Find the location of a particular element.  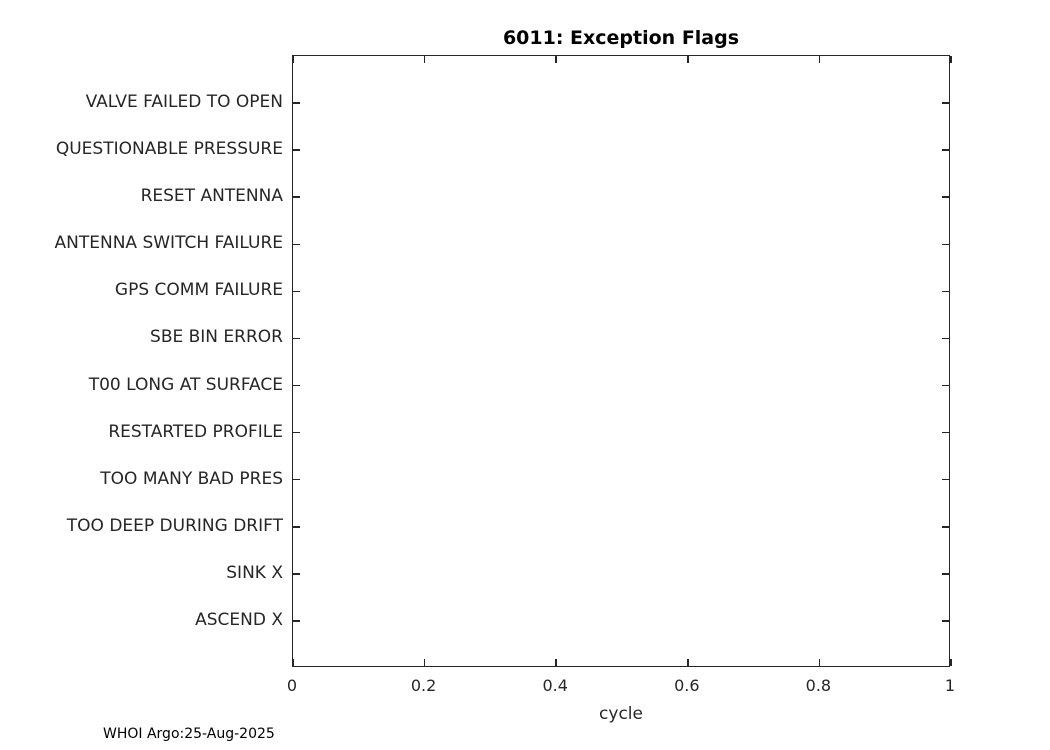

y-tick-label: ANTENNA SWITCH FAILURE is located at coordinates (168, 243).